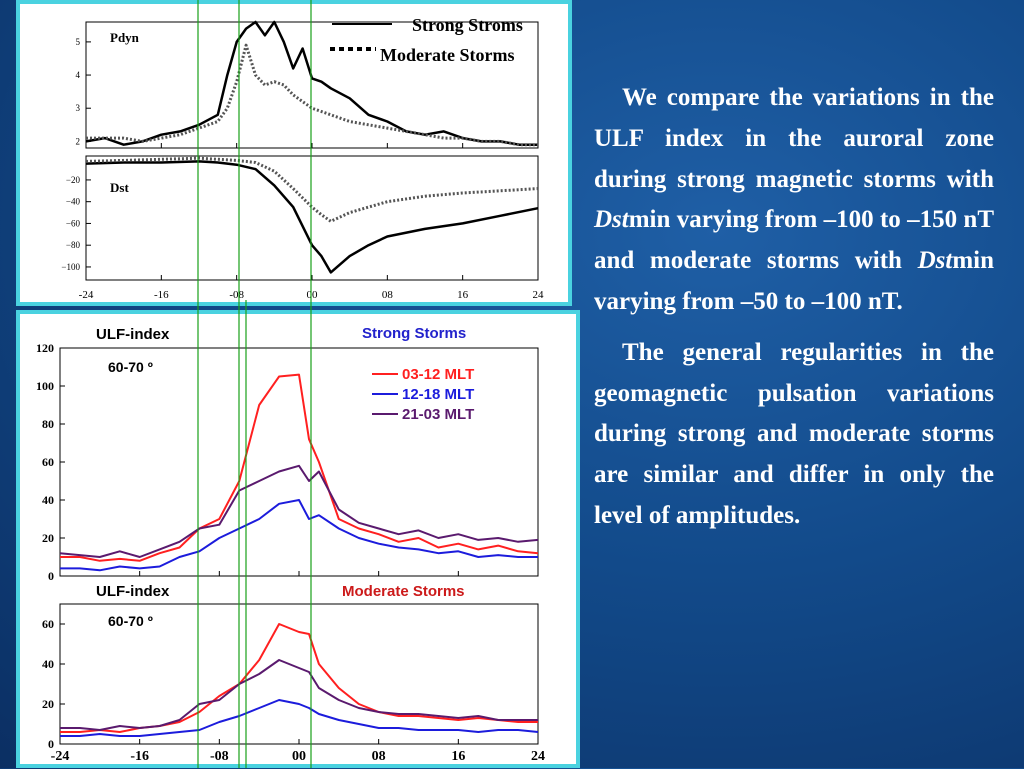  I want to click on series-2-03-12-mlt, so click(299, 467).